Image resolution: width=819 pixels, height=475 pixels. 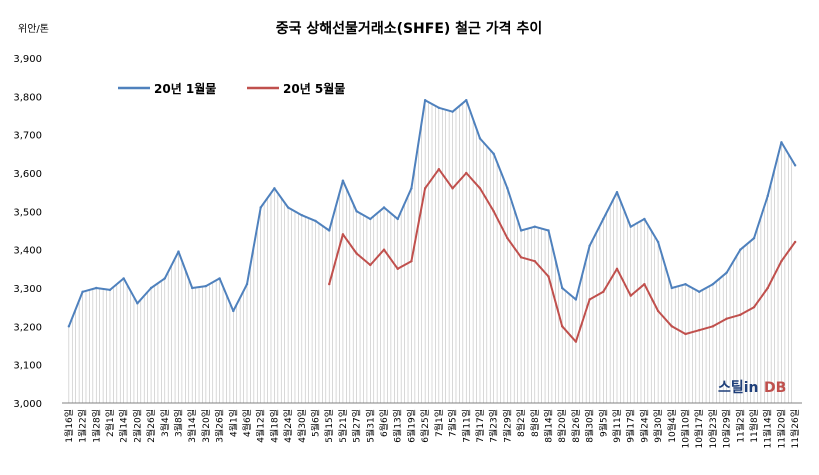 I want to click on x-tick-label: 1월28일, so click(x=96, y=426).